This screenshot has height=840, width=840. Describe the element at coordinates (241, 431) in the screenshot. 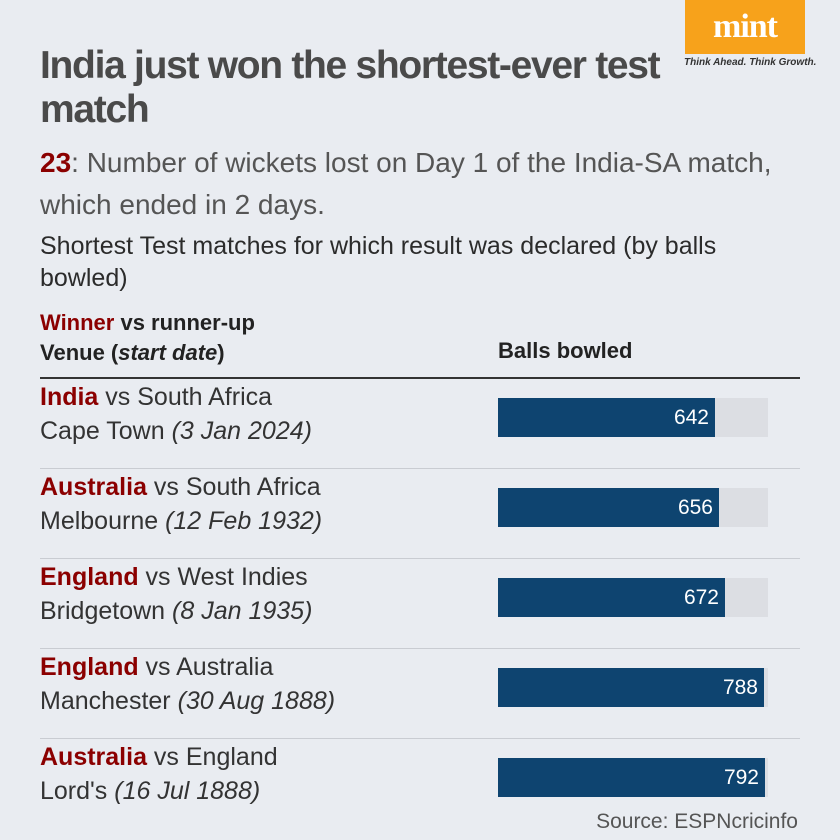

I see `start-date: (3 Jan 2024)` at that location.